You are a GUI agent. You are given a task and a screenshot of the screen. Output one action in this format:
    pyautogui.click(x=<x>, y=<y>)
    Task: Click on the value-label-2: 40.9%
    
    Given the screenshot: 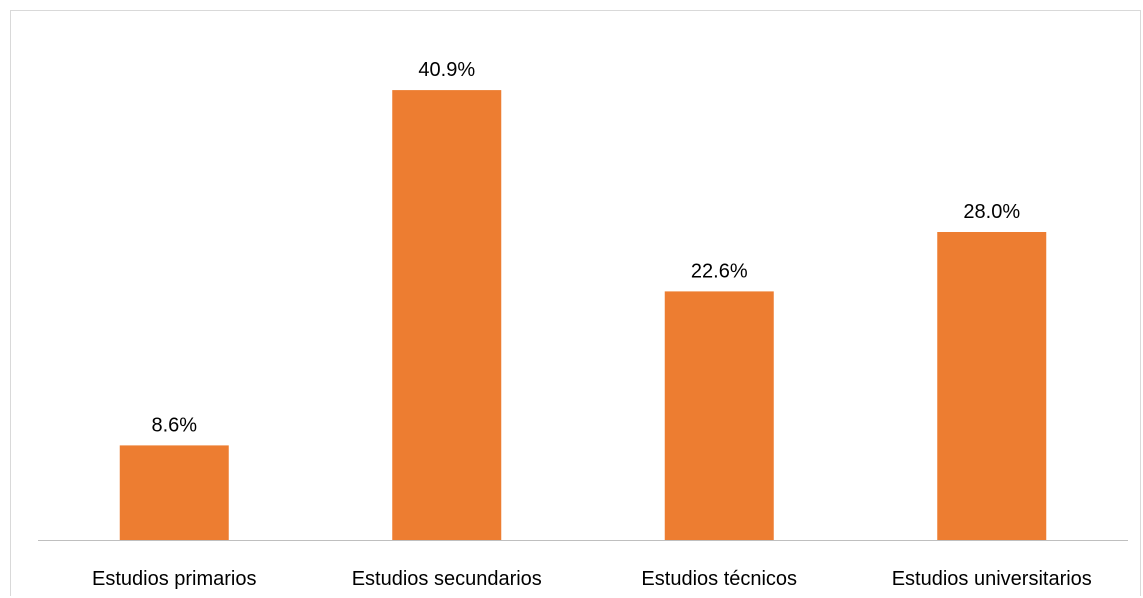 What is the action you would take?
    pyautogui.click(x=446, y=70)
    